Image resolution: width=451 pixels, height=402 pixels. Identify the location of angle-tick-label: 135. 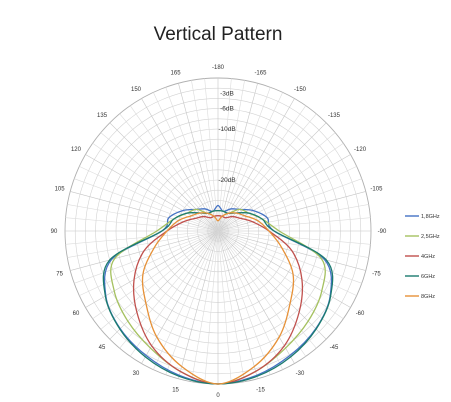
(102, 116).